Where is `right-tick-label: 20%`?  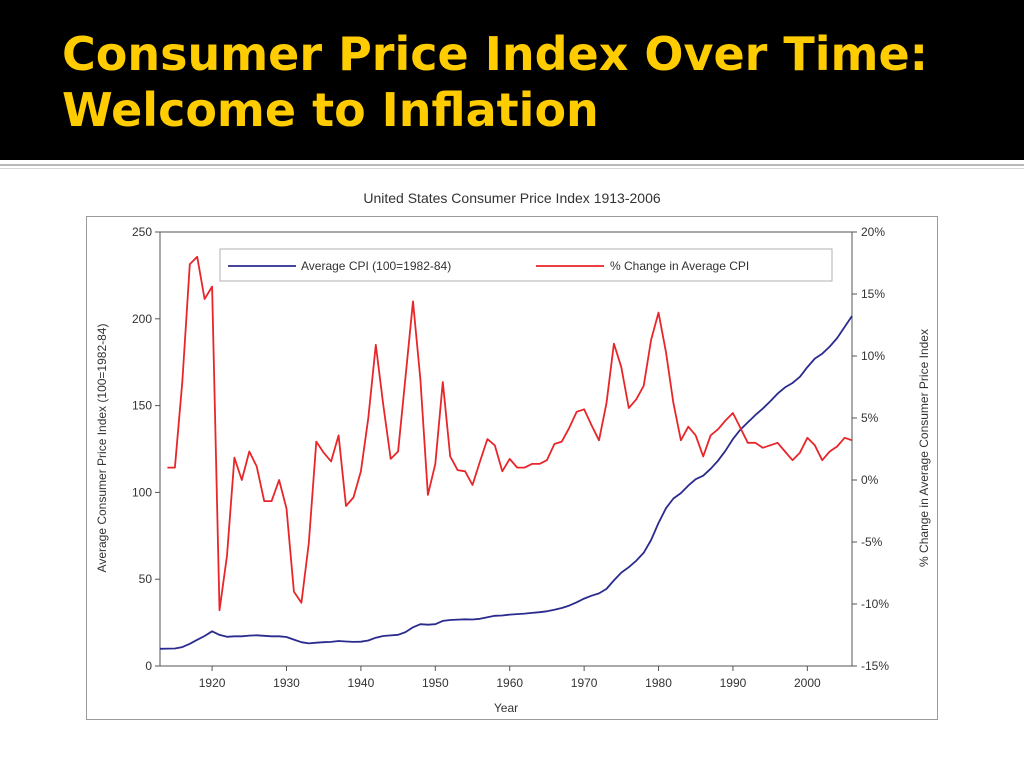
right-tick-label: 20% is located at coordinates (873, 232).